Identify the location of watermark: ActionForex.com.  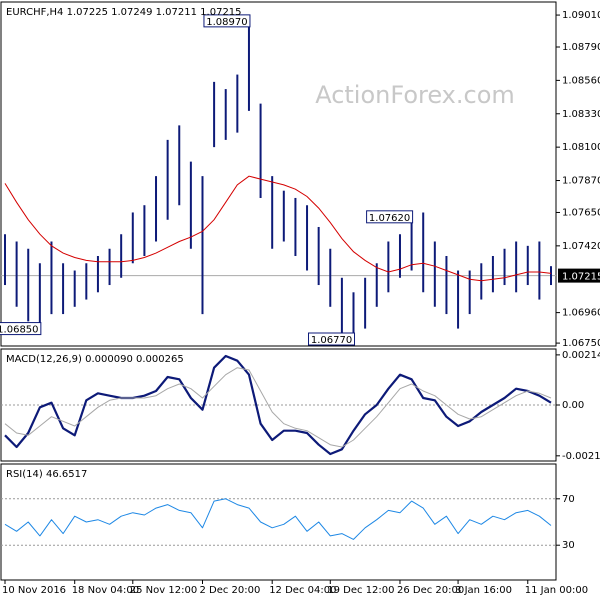
(415, 95).